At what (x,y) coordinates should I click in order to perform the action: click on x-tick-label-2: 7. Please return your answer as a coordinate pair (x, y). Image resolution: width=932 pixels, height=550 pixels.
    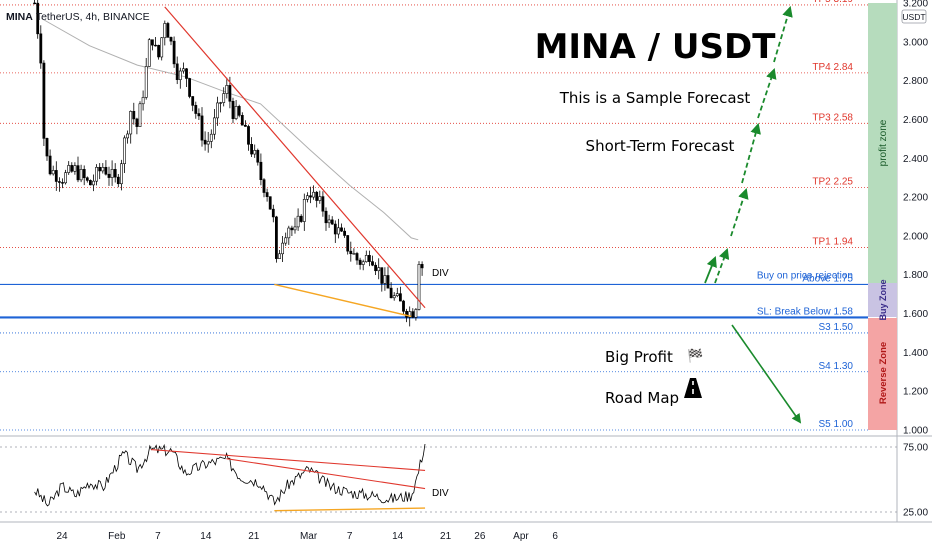
    Looking at the image, I should click on (158, 536).